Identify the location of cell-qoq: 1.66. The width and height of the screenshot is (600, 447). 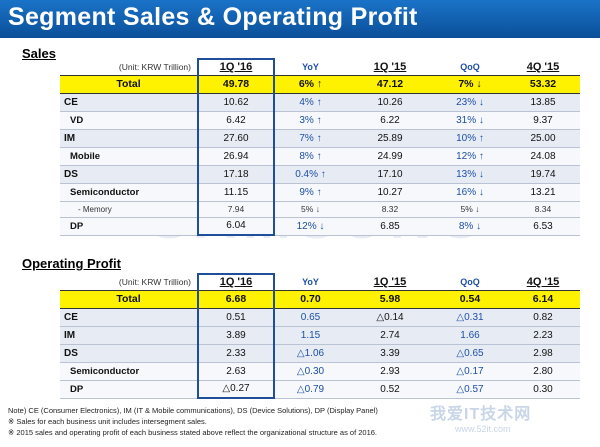
(470, 335).